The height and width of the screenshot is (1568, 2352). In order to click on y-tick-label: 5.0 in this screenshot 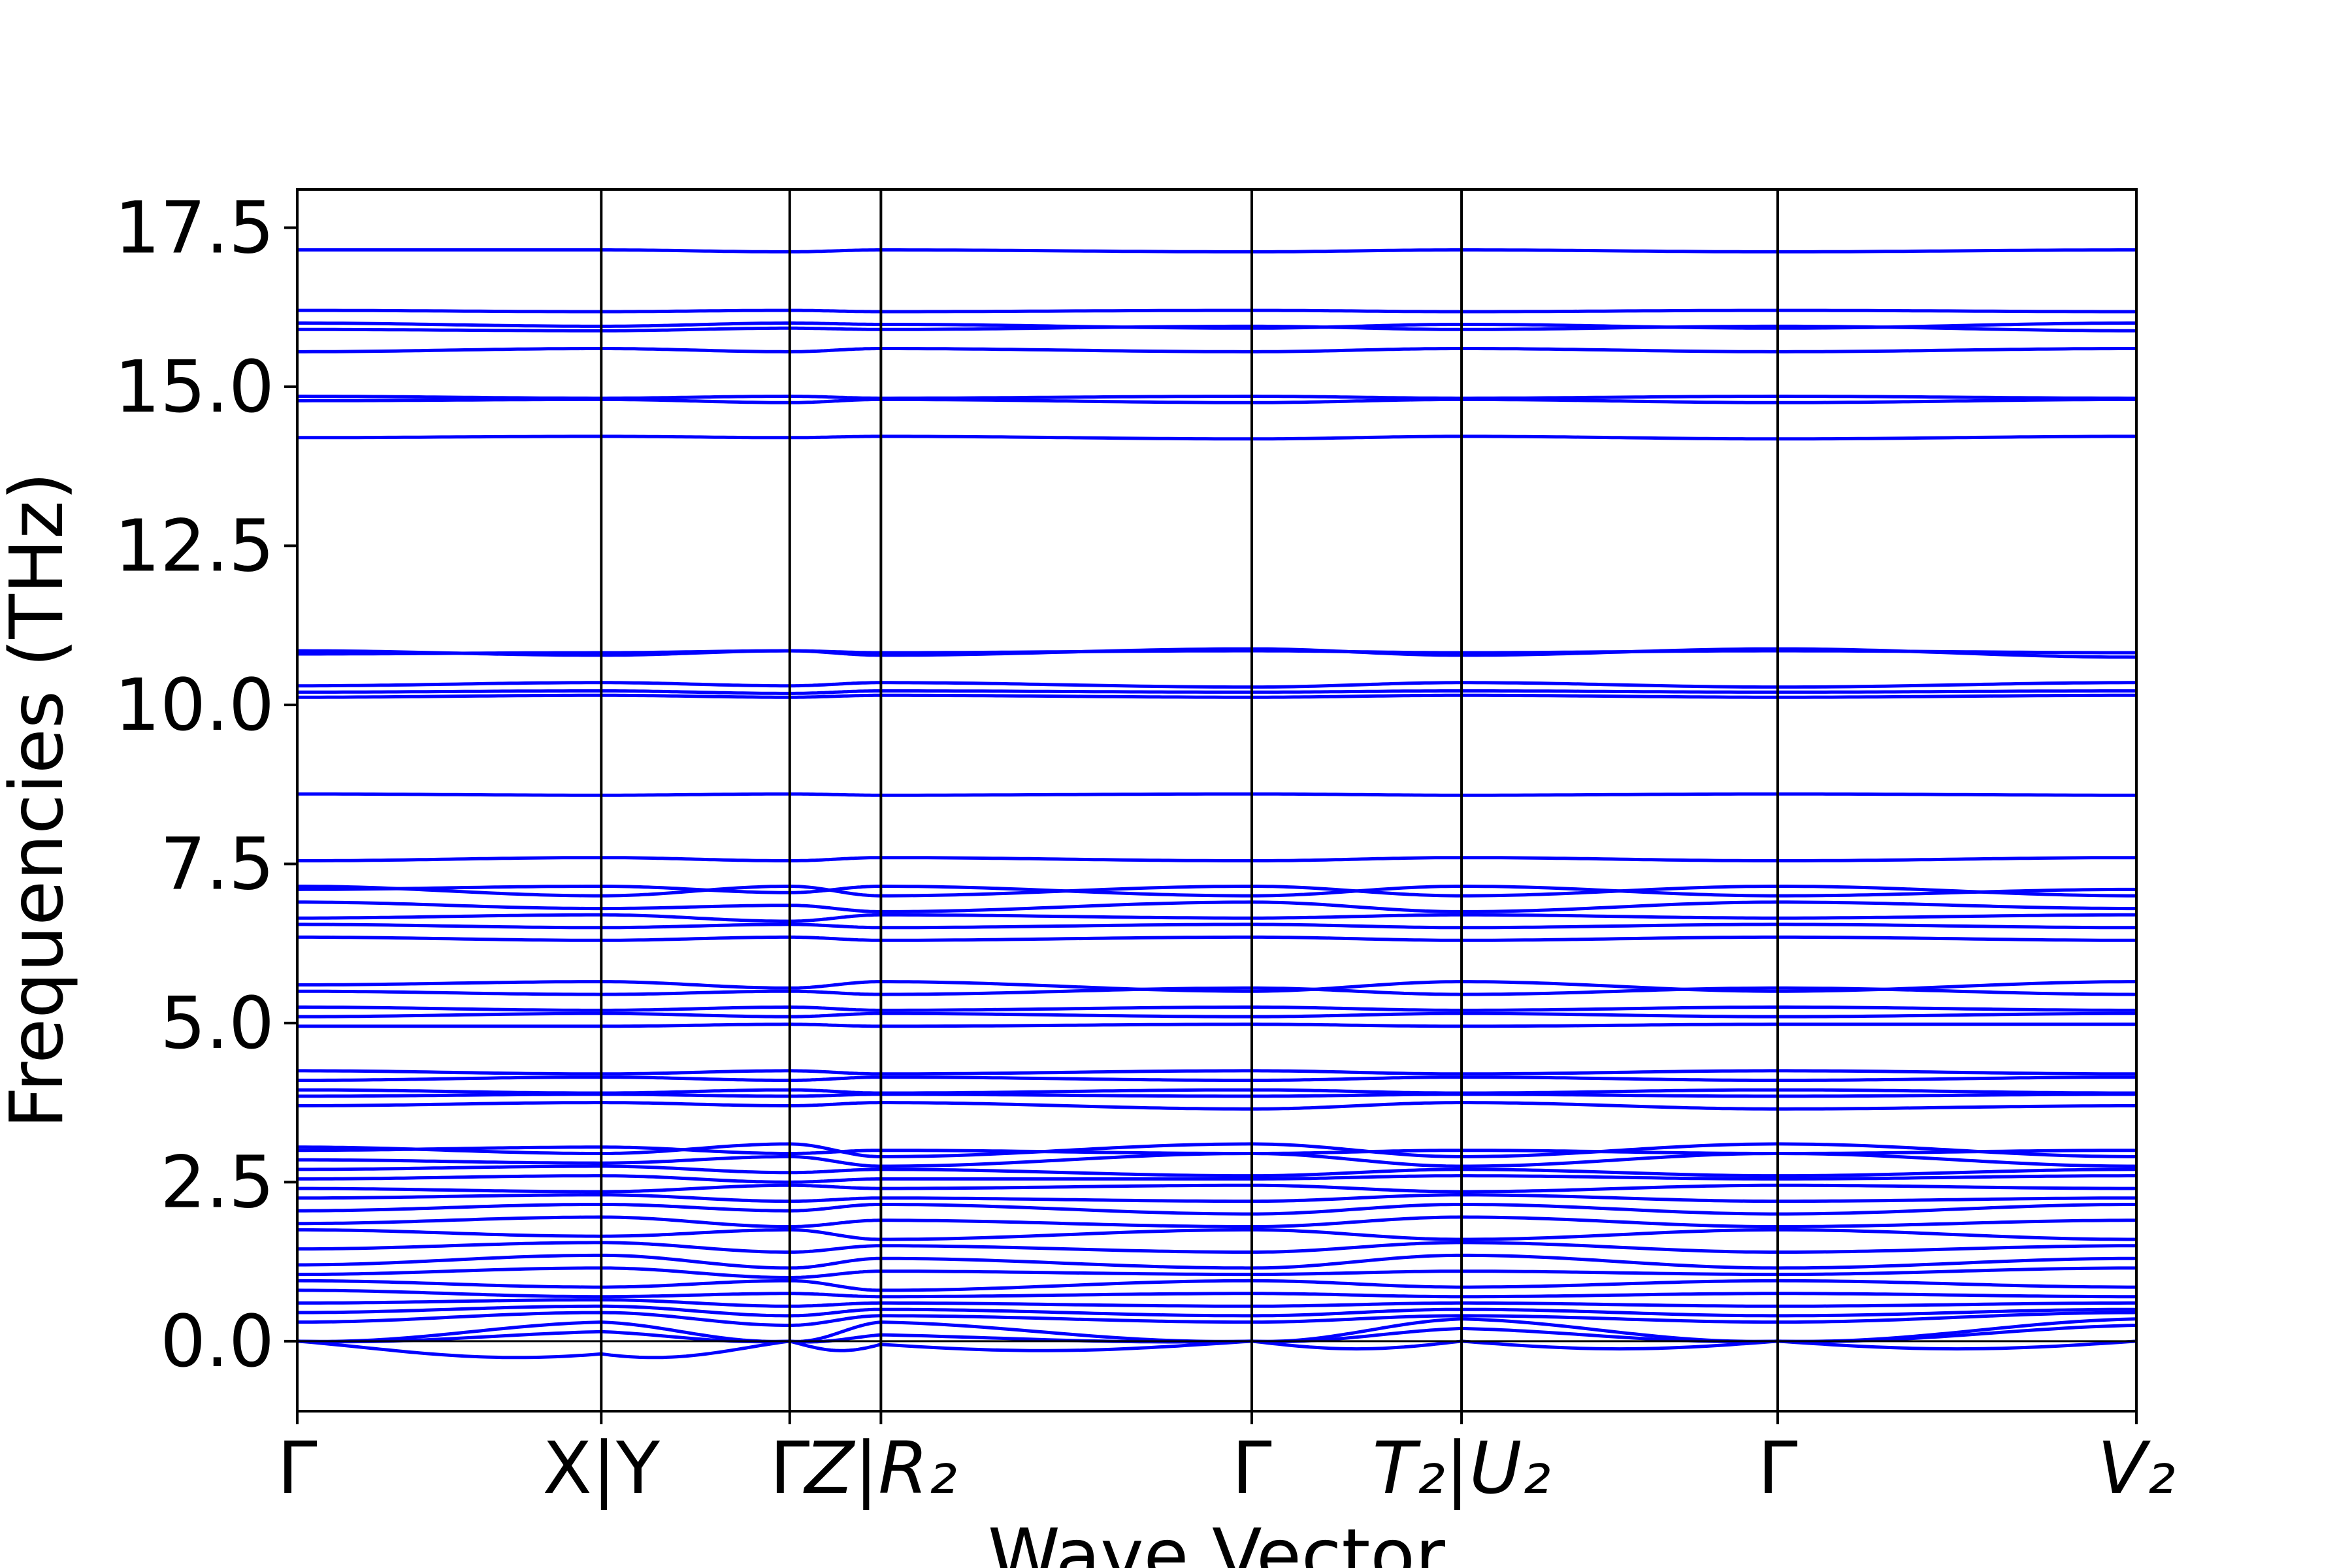, I will do `click(217, 1023)`.